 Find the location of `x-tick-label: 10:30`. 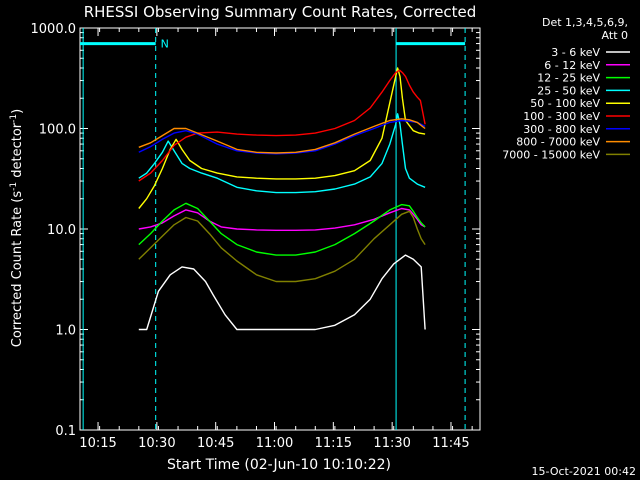

x-tick-label: 10:30 is located at coordinates (156, 443).